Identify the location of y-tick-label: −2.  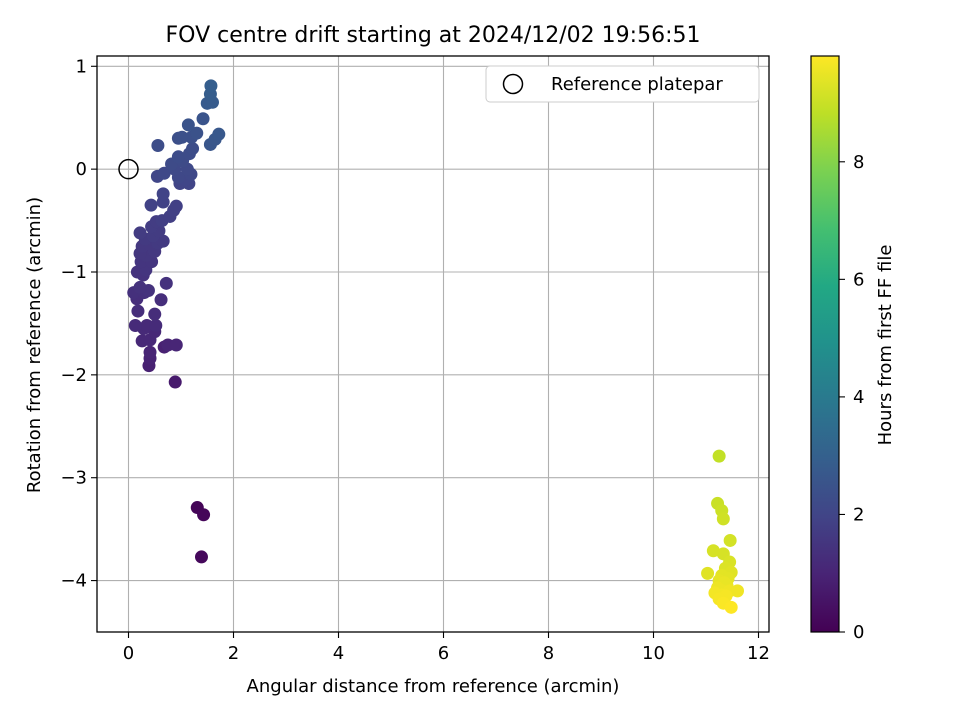
(73, 375).